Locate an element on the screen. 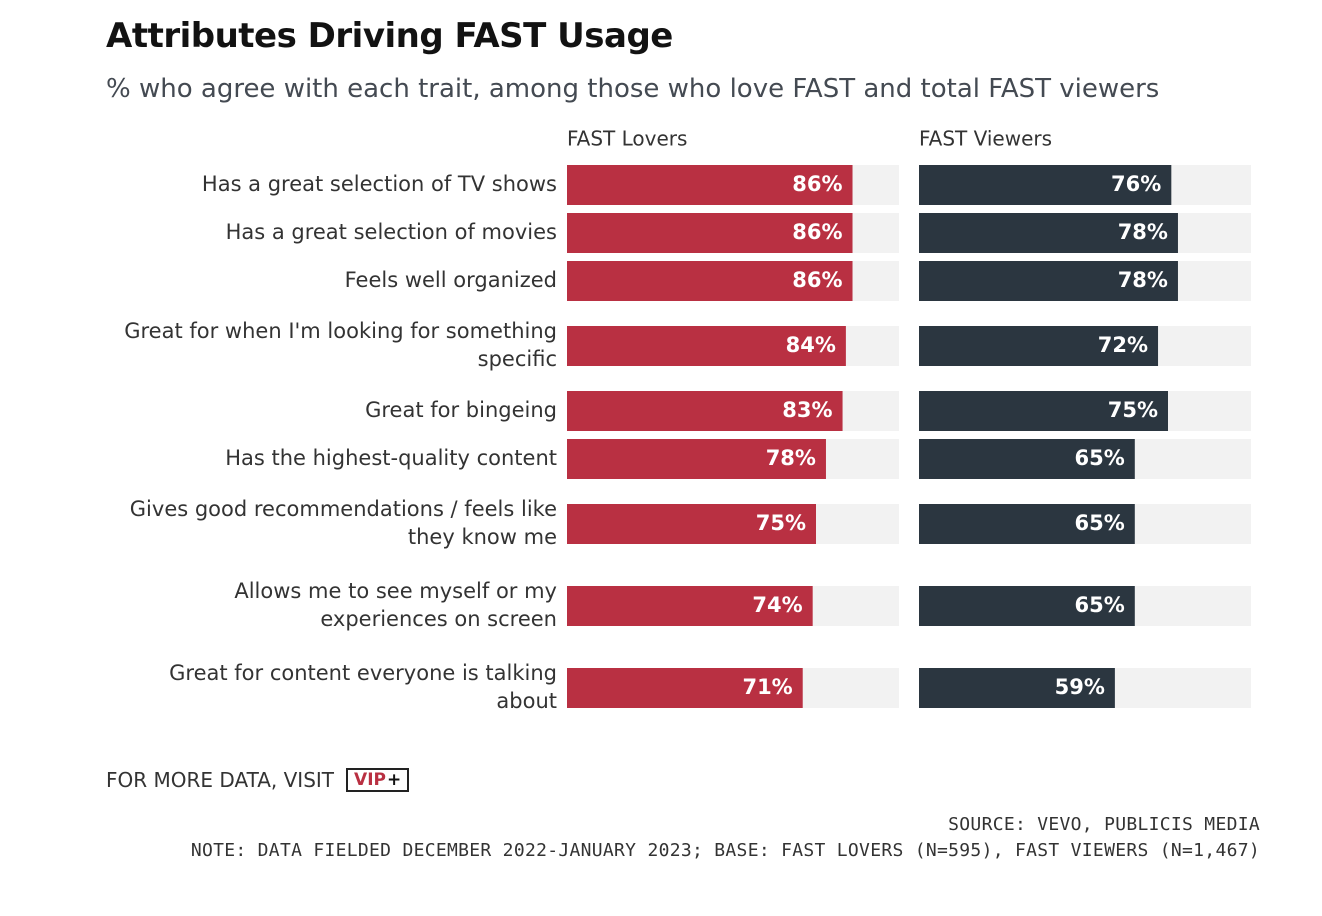  category-label: Has the highest-quality content is located at coordinates (391, 458).